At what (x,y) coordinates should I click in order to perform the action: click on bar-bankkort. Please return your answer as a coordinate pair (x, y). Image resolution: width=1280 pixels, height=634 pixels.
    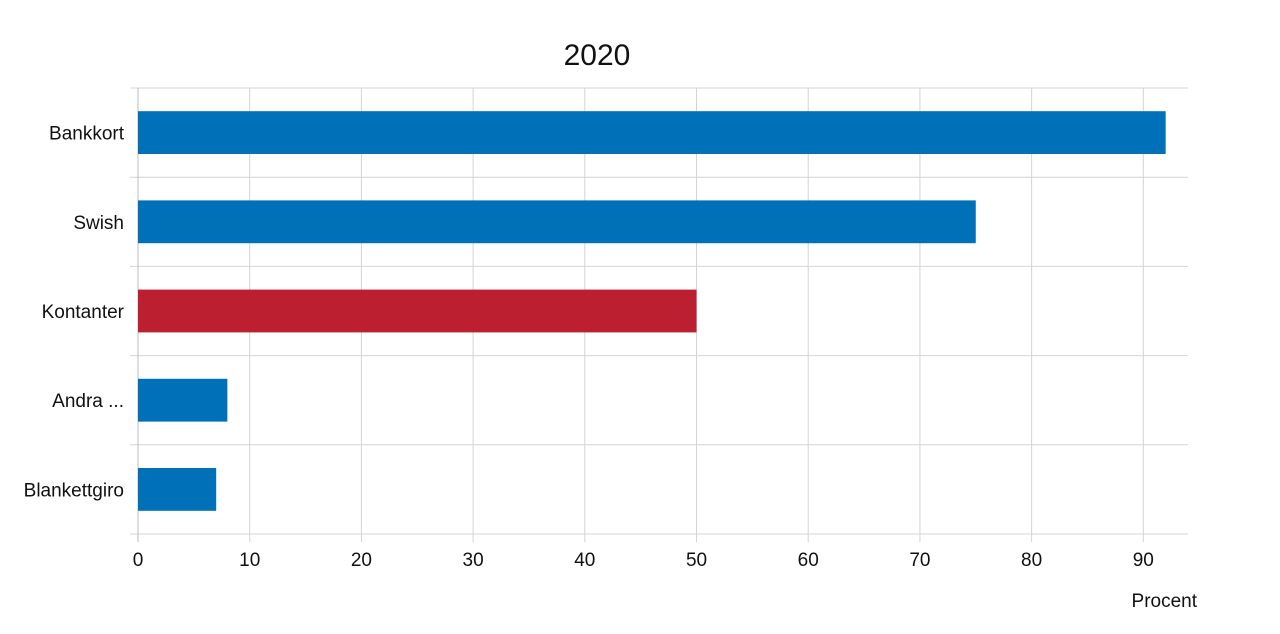
    Looking at the image, I should click on (652, 133).